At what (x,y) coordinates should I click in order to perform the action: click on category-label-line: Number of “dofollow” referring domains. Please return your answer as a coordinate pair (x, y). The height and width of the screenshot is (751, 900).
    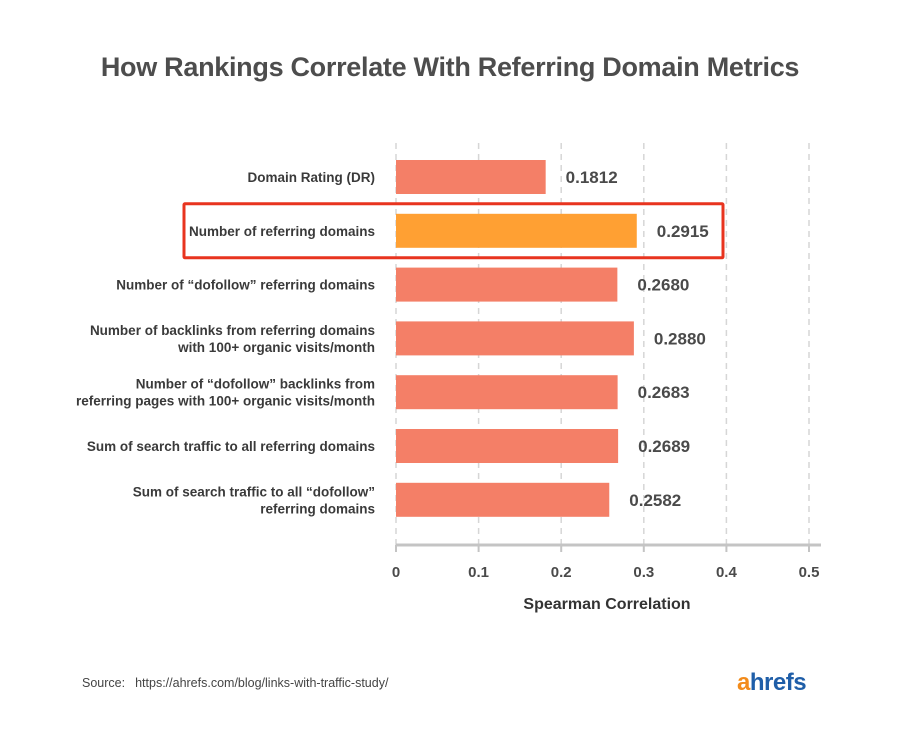
    Looking at the image, I should click on (245, 285).